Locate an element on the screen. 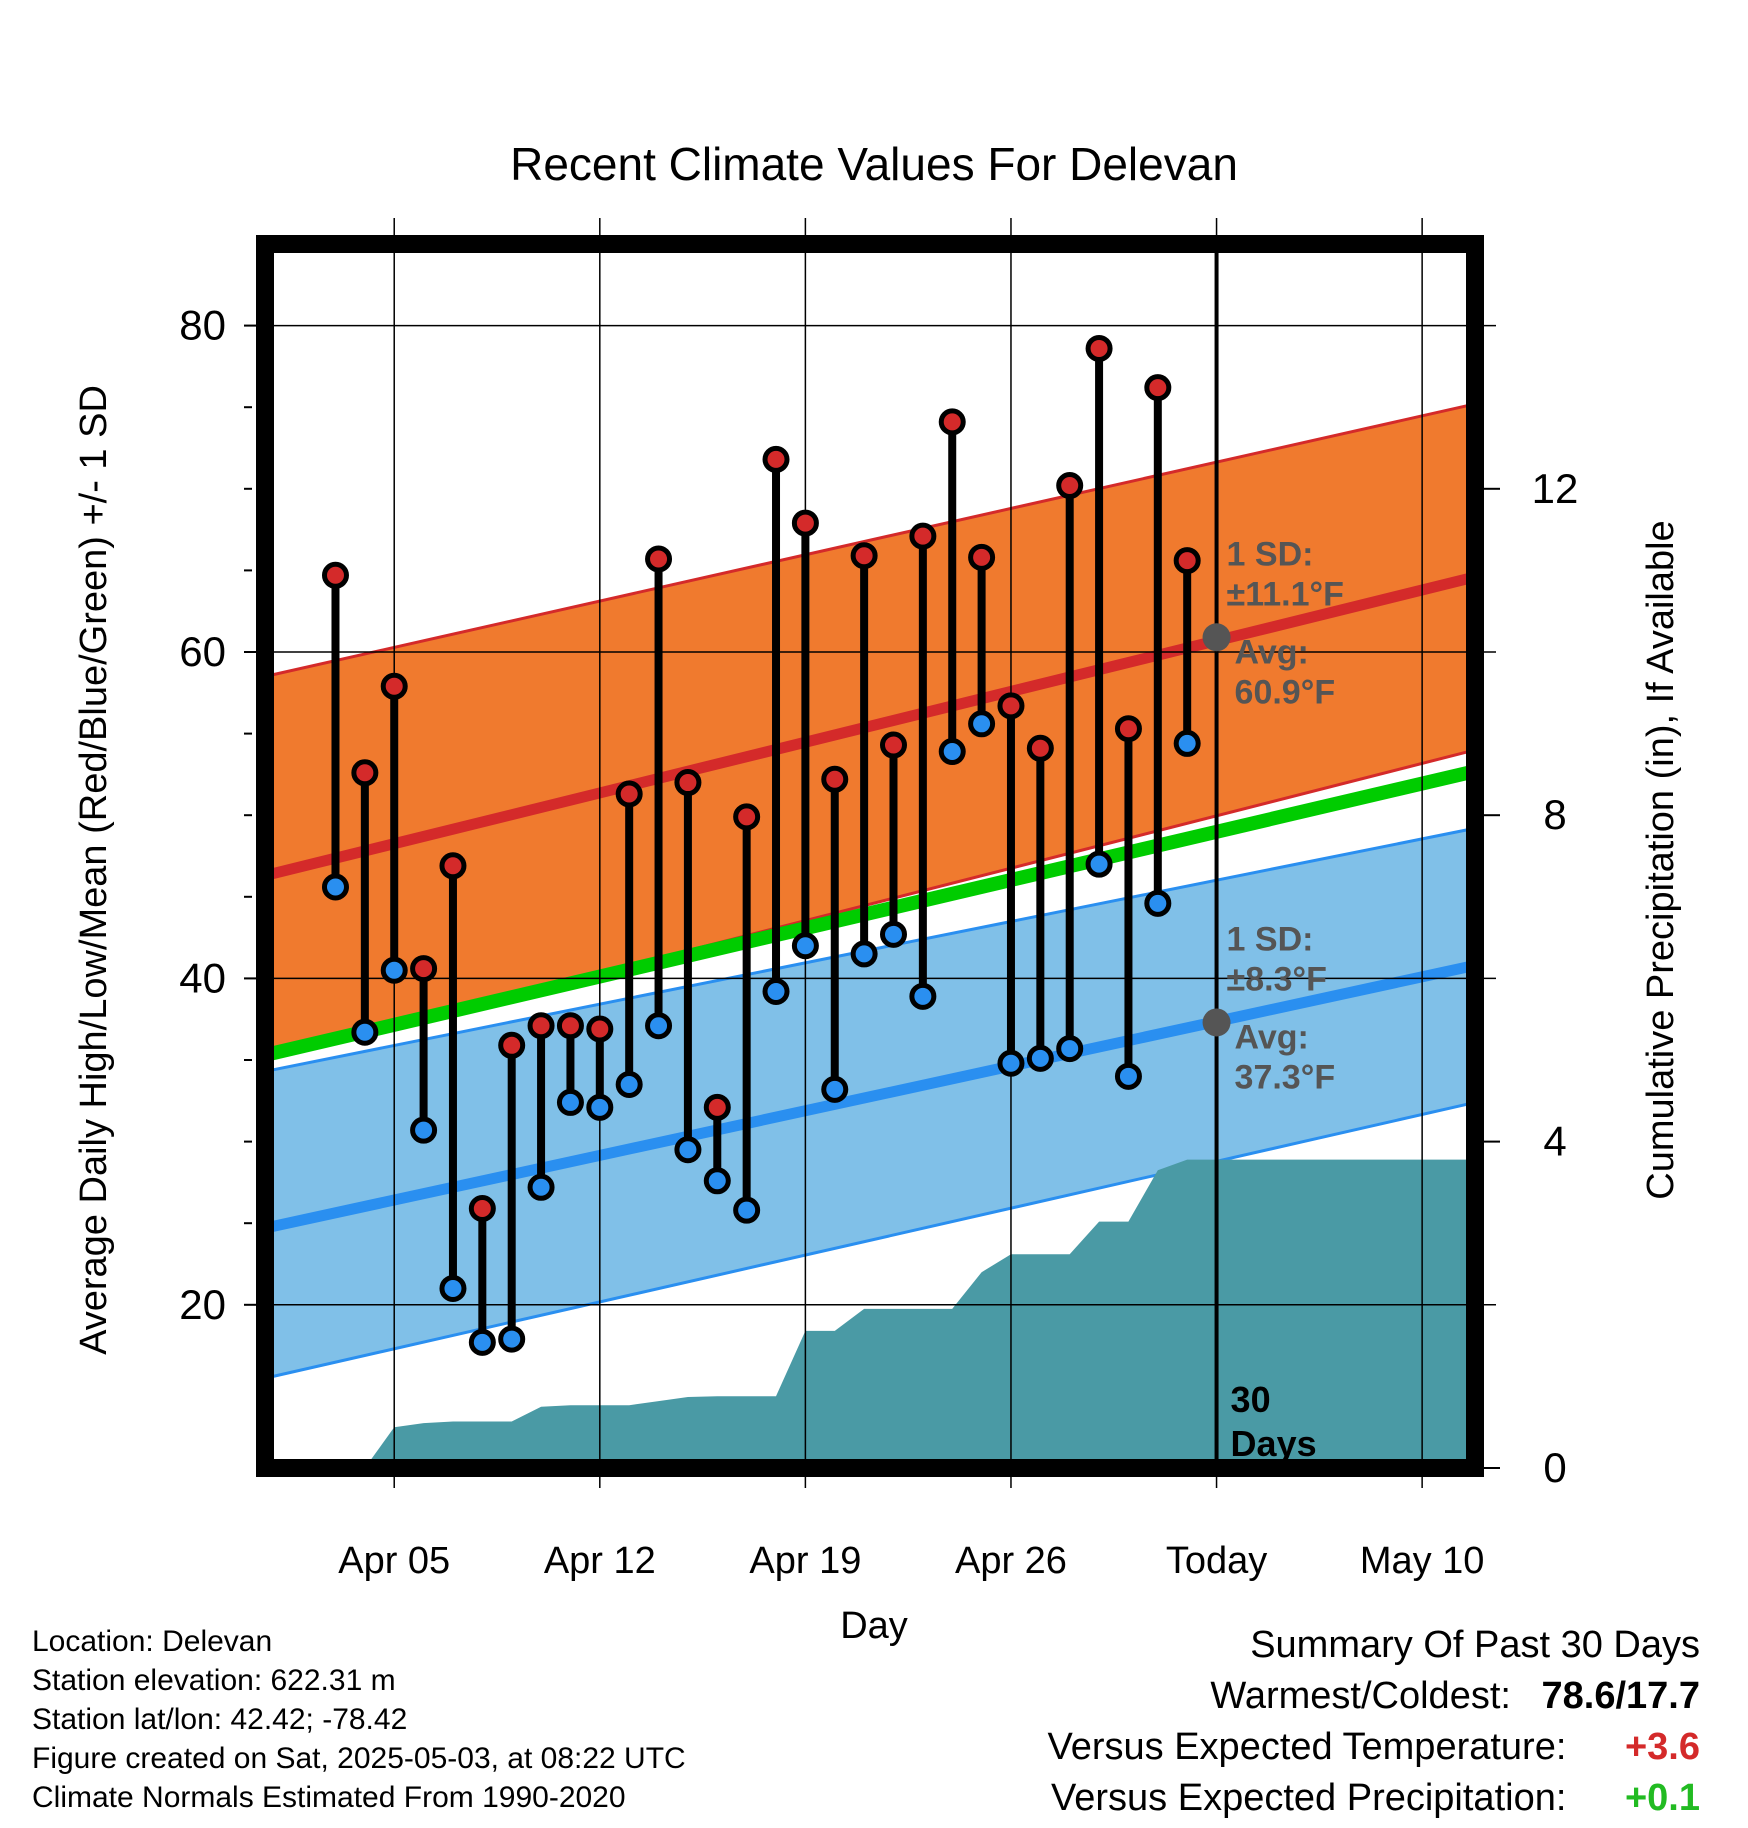  y2-tick-label: 4 is located at coordinates (1554, 1141).